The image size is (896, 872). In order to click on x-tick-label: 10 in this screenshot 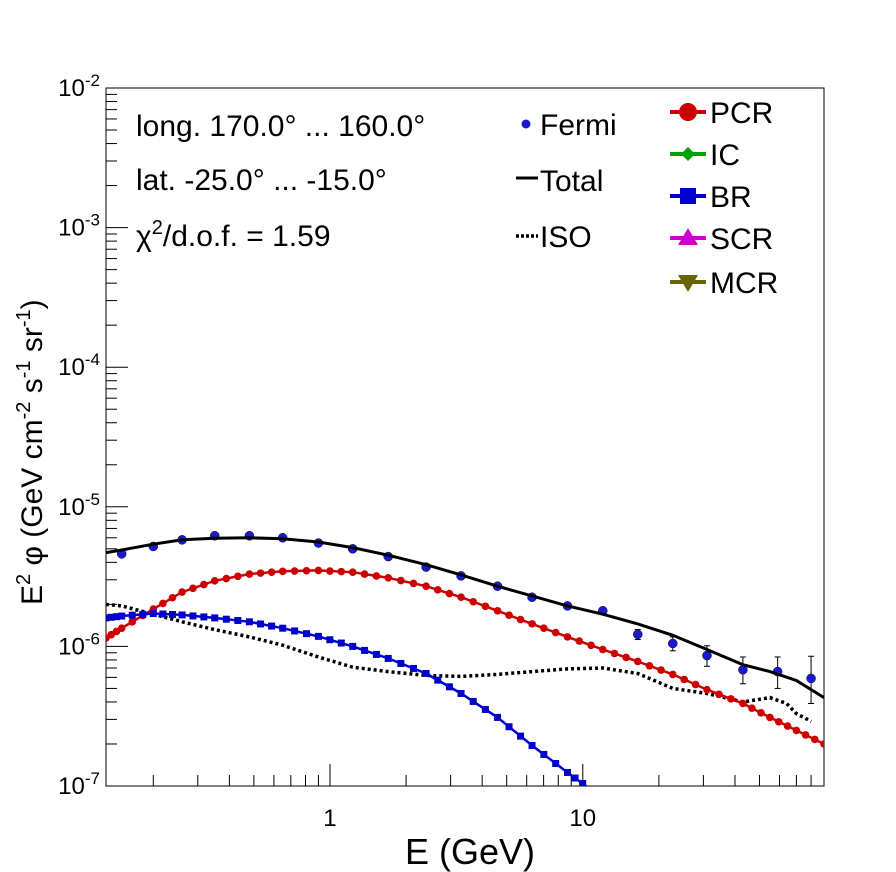, I will do `click(582, 818)`.